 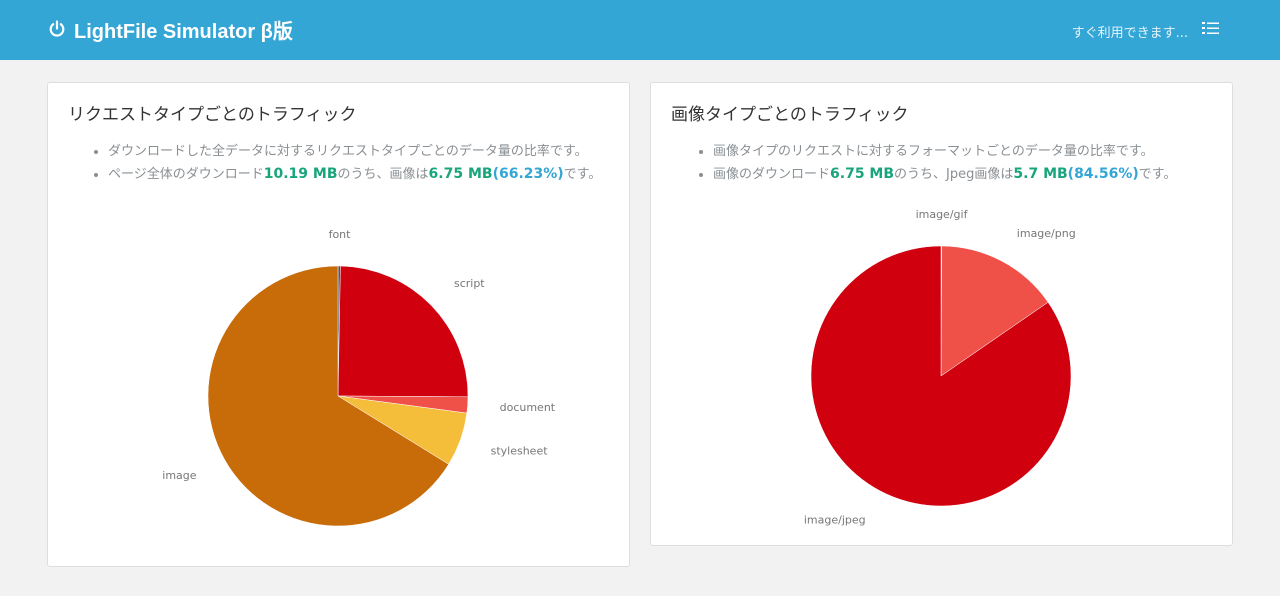 I want to click on app-title: LightFile Simulator β版, so click(x=183, y=31).